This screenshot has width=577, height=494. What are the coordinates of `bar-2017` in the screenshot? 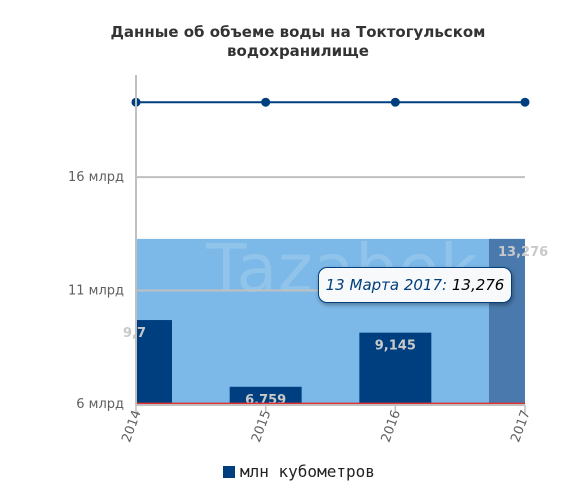 It's located at (507, 321).